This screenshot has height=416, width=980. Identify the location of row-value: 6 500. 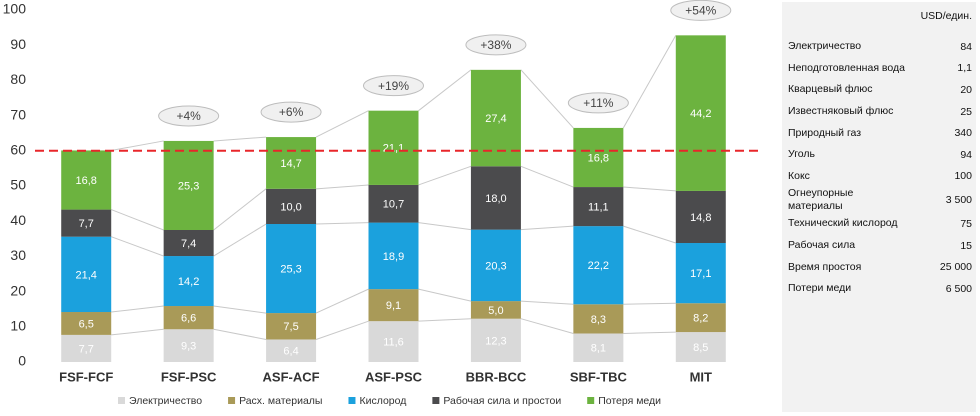
(958, 288).